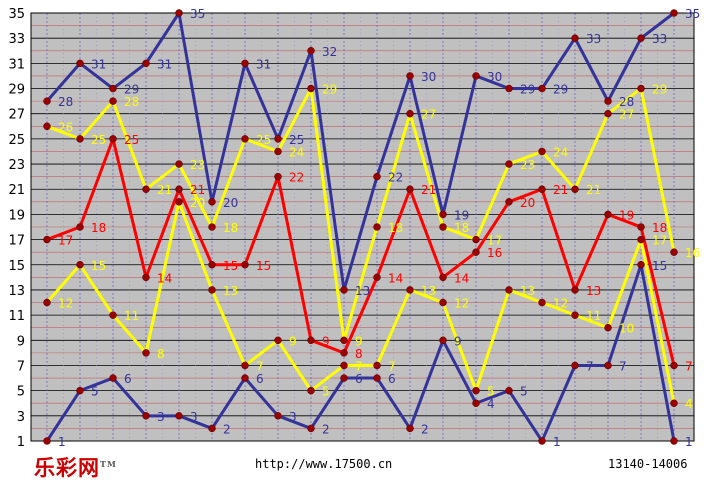 This screenshot has height=490, width=704. Describe the element at coordinates (590, 366) in the screenshot. I see `data-label: 7` at that location.